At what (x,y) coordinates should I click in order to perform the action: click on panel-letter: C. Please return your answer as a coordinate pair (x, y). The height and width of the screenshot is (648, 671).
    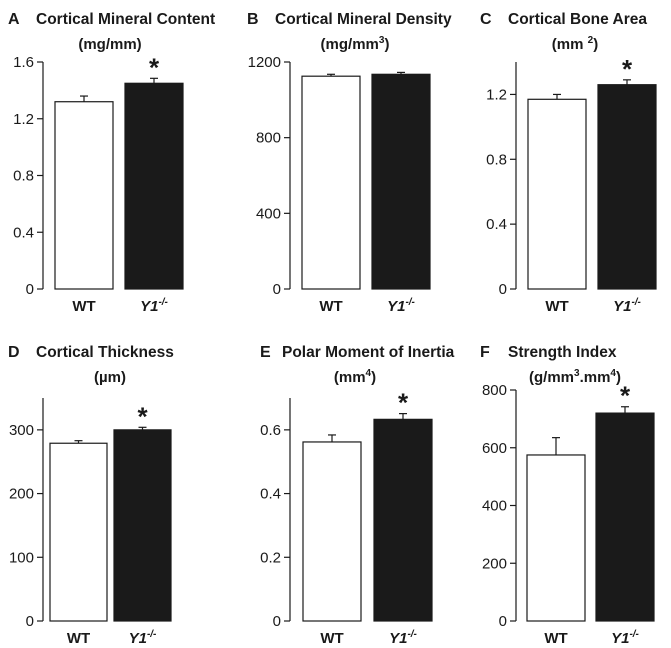
    Looking at the image, I should click on (486, 19).